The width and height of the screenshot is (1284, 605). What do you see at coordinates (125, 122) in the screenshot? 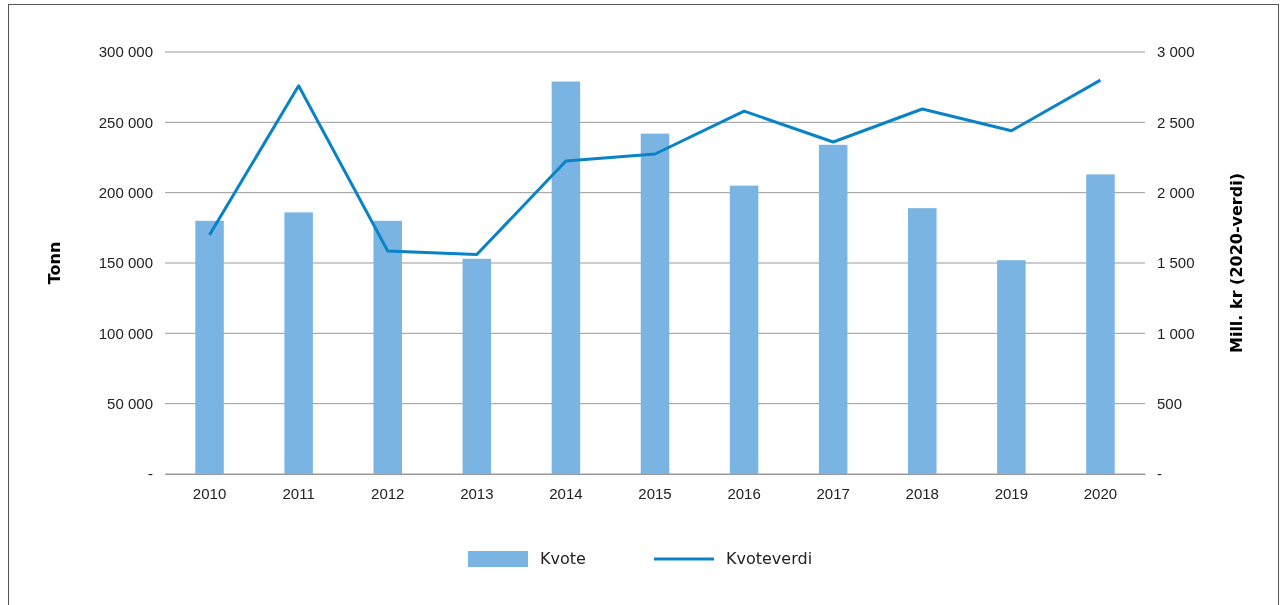
I see `y-tick-label: 250 000` at bounding box center [125, 122].